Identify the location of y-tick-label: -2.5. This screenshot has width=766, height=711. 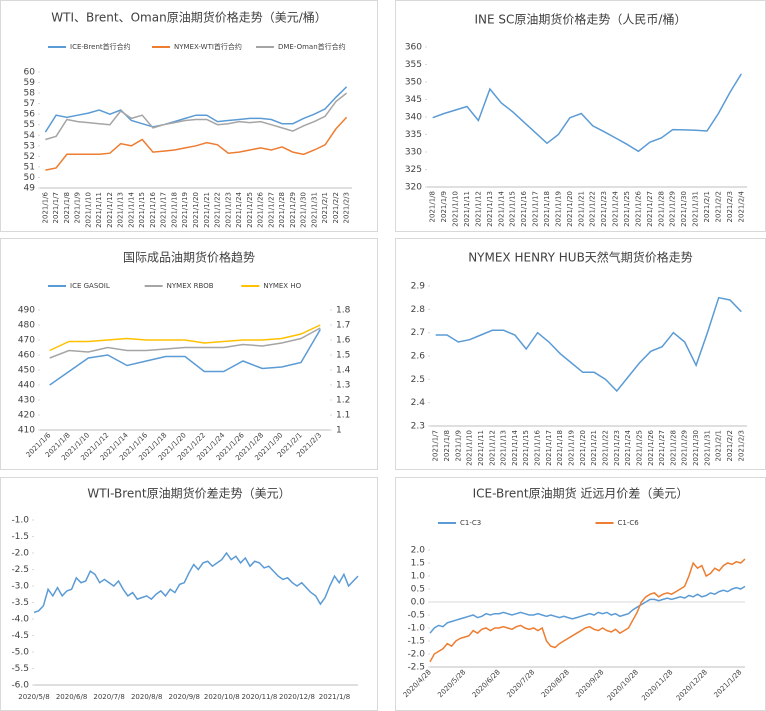
(20, 570).